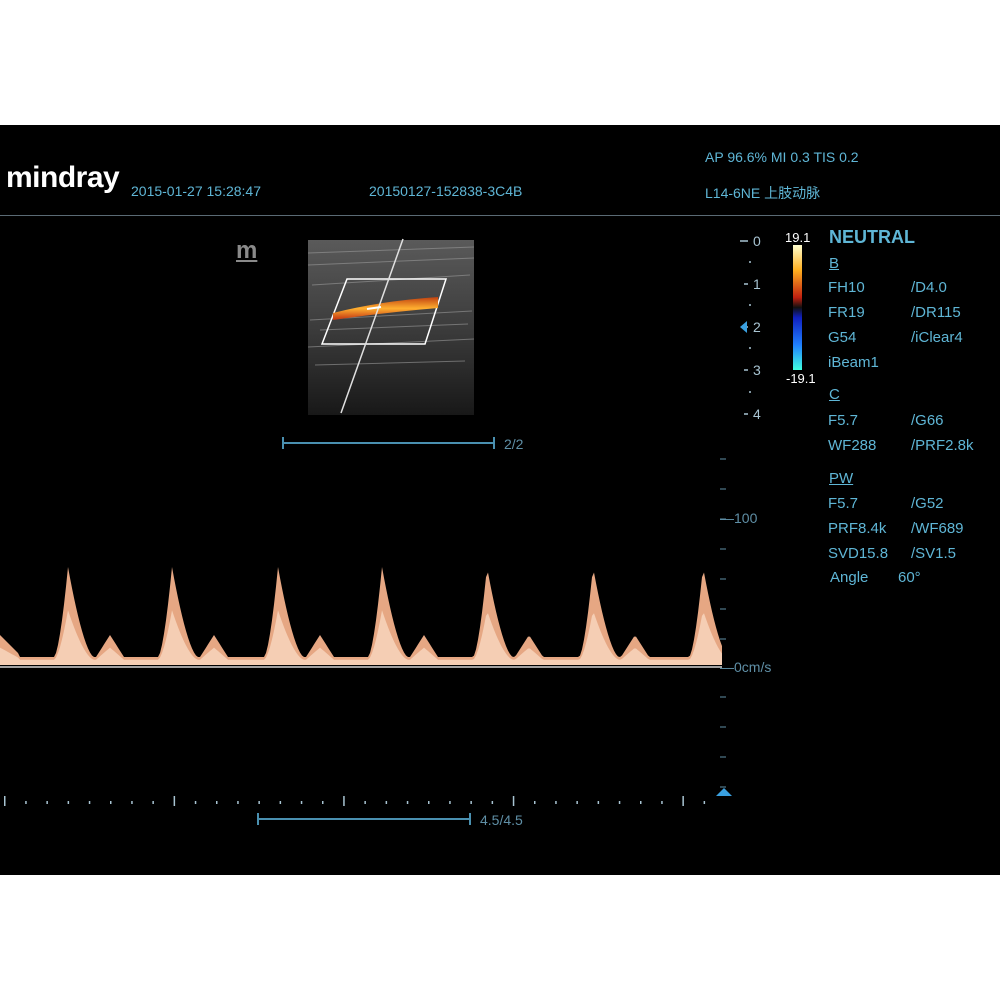  Describe the element at coordinates (849, 577) in the screenshot. I see `angle-label: Angle` at that location.